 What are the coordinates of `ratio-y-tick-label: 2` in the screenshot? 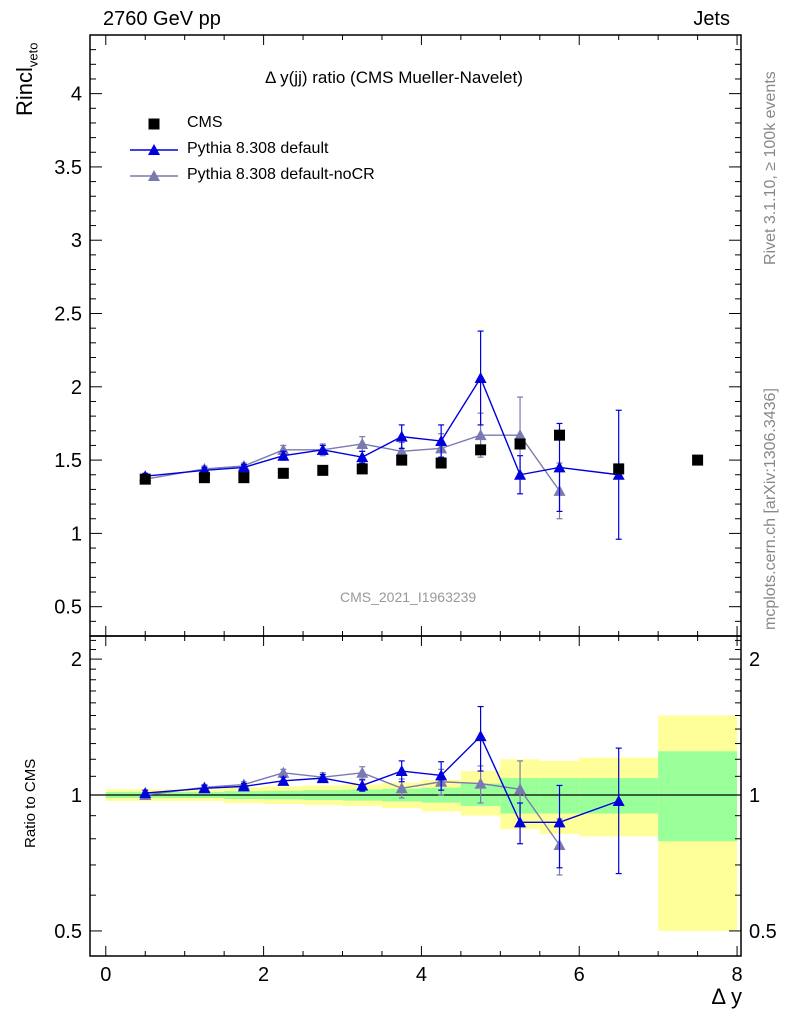 It's located at (76, 660).